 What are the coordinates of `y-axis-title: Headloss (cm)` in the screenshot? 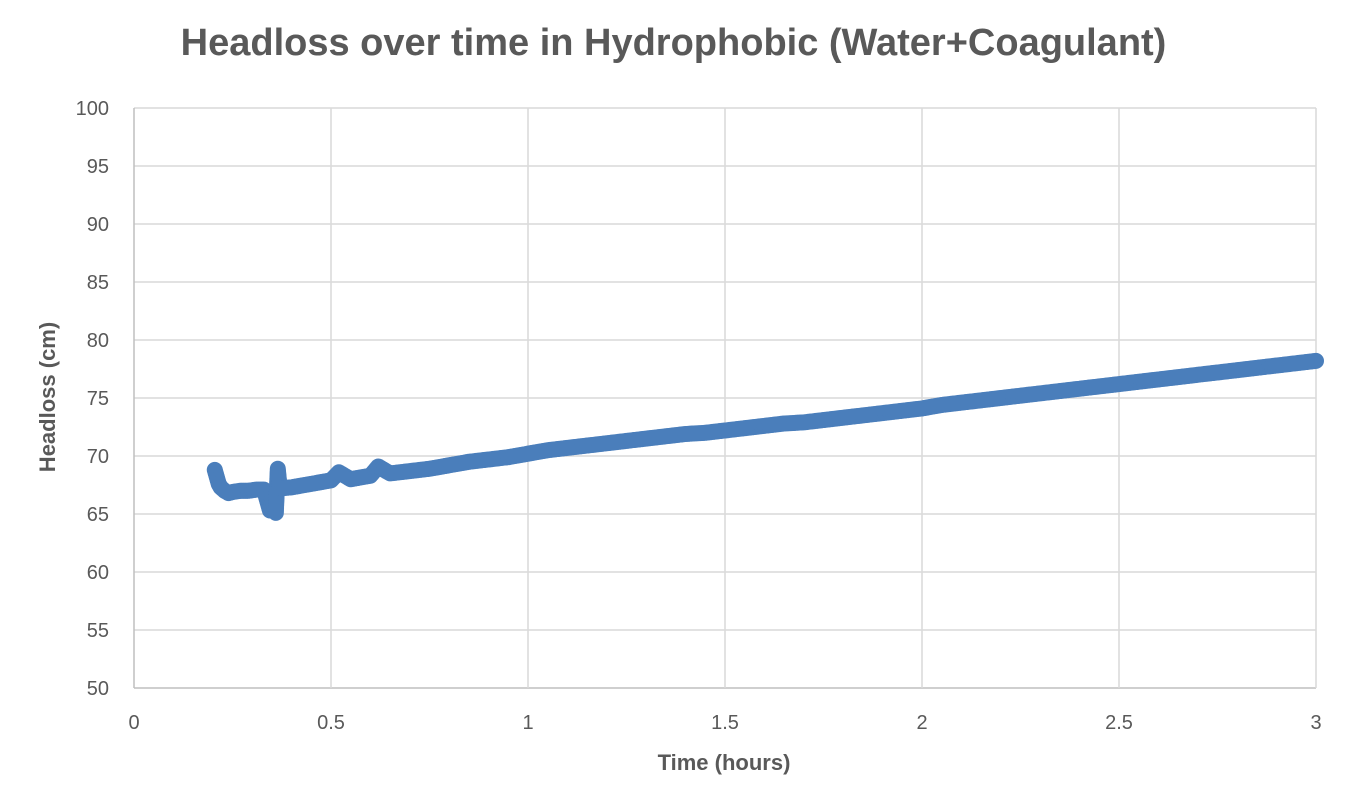 It's located at (47, 397).